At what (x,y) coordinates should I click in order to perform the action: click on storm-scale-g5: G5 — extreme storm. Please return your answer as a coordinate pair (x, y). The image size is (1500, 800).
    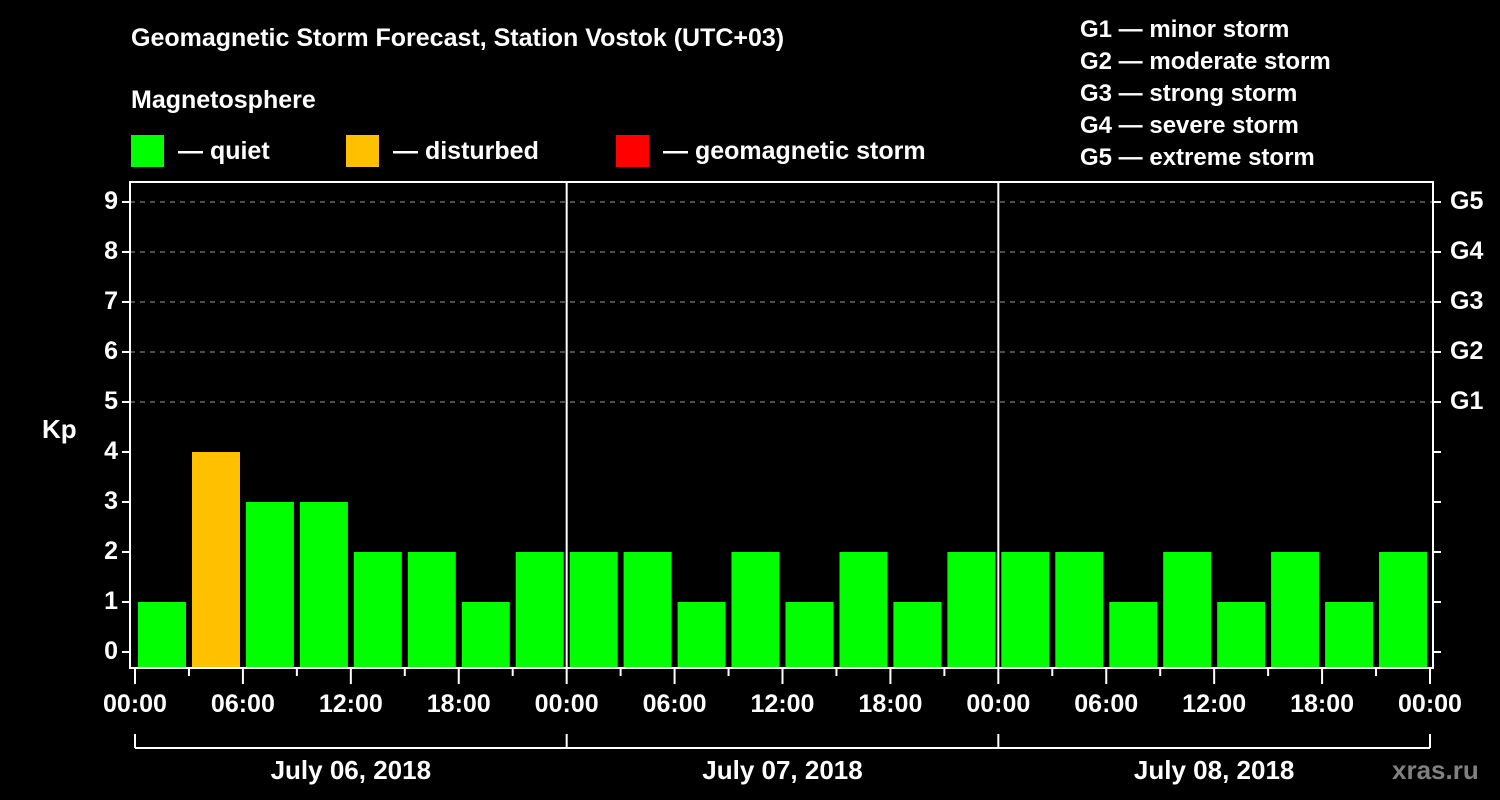
    Looking at the image, I should click on (1197, 157).